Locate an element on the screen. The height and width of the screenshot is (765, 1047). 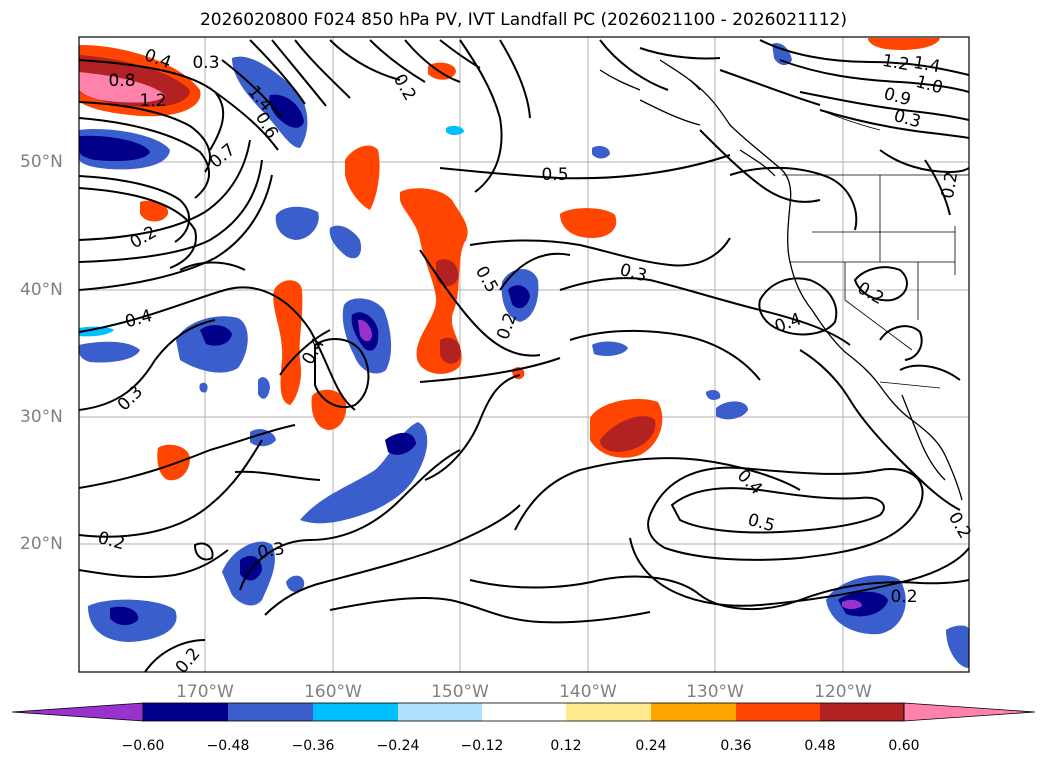
colorbar-frame is located at coordinates (523, 712).